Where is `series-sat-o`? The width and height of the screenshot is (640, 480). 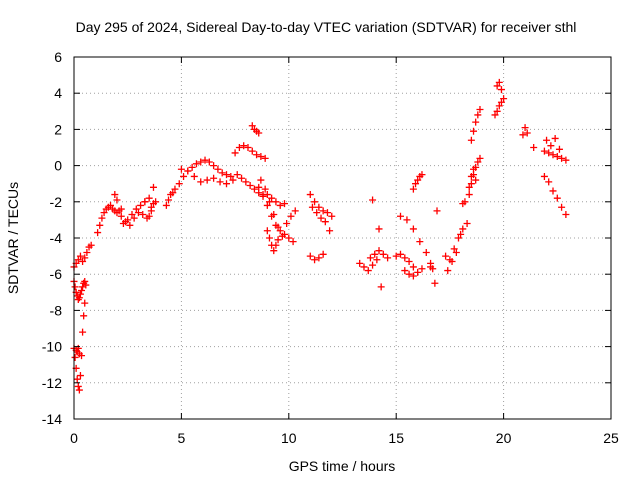
series-sat-o is located at coordinates (276, 214).